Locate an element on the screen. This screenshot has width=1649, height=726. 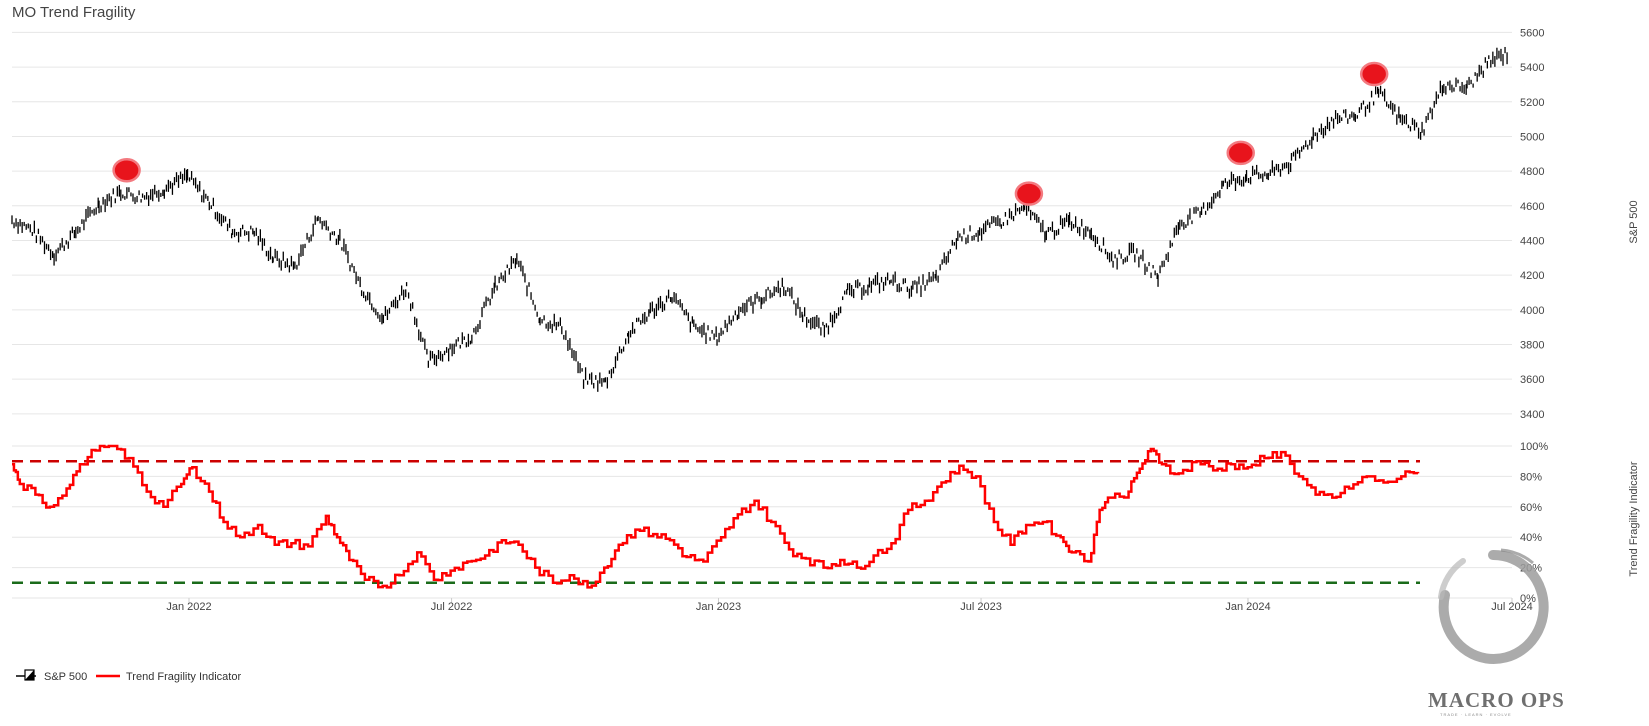
top-y-tick-label: 4000 is located at coordinates (1532, 311).